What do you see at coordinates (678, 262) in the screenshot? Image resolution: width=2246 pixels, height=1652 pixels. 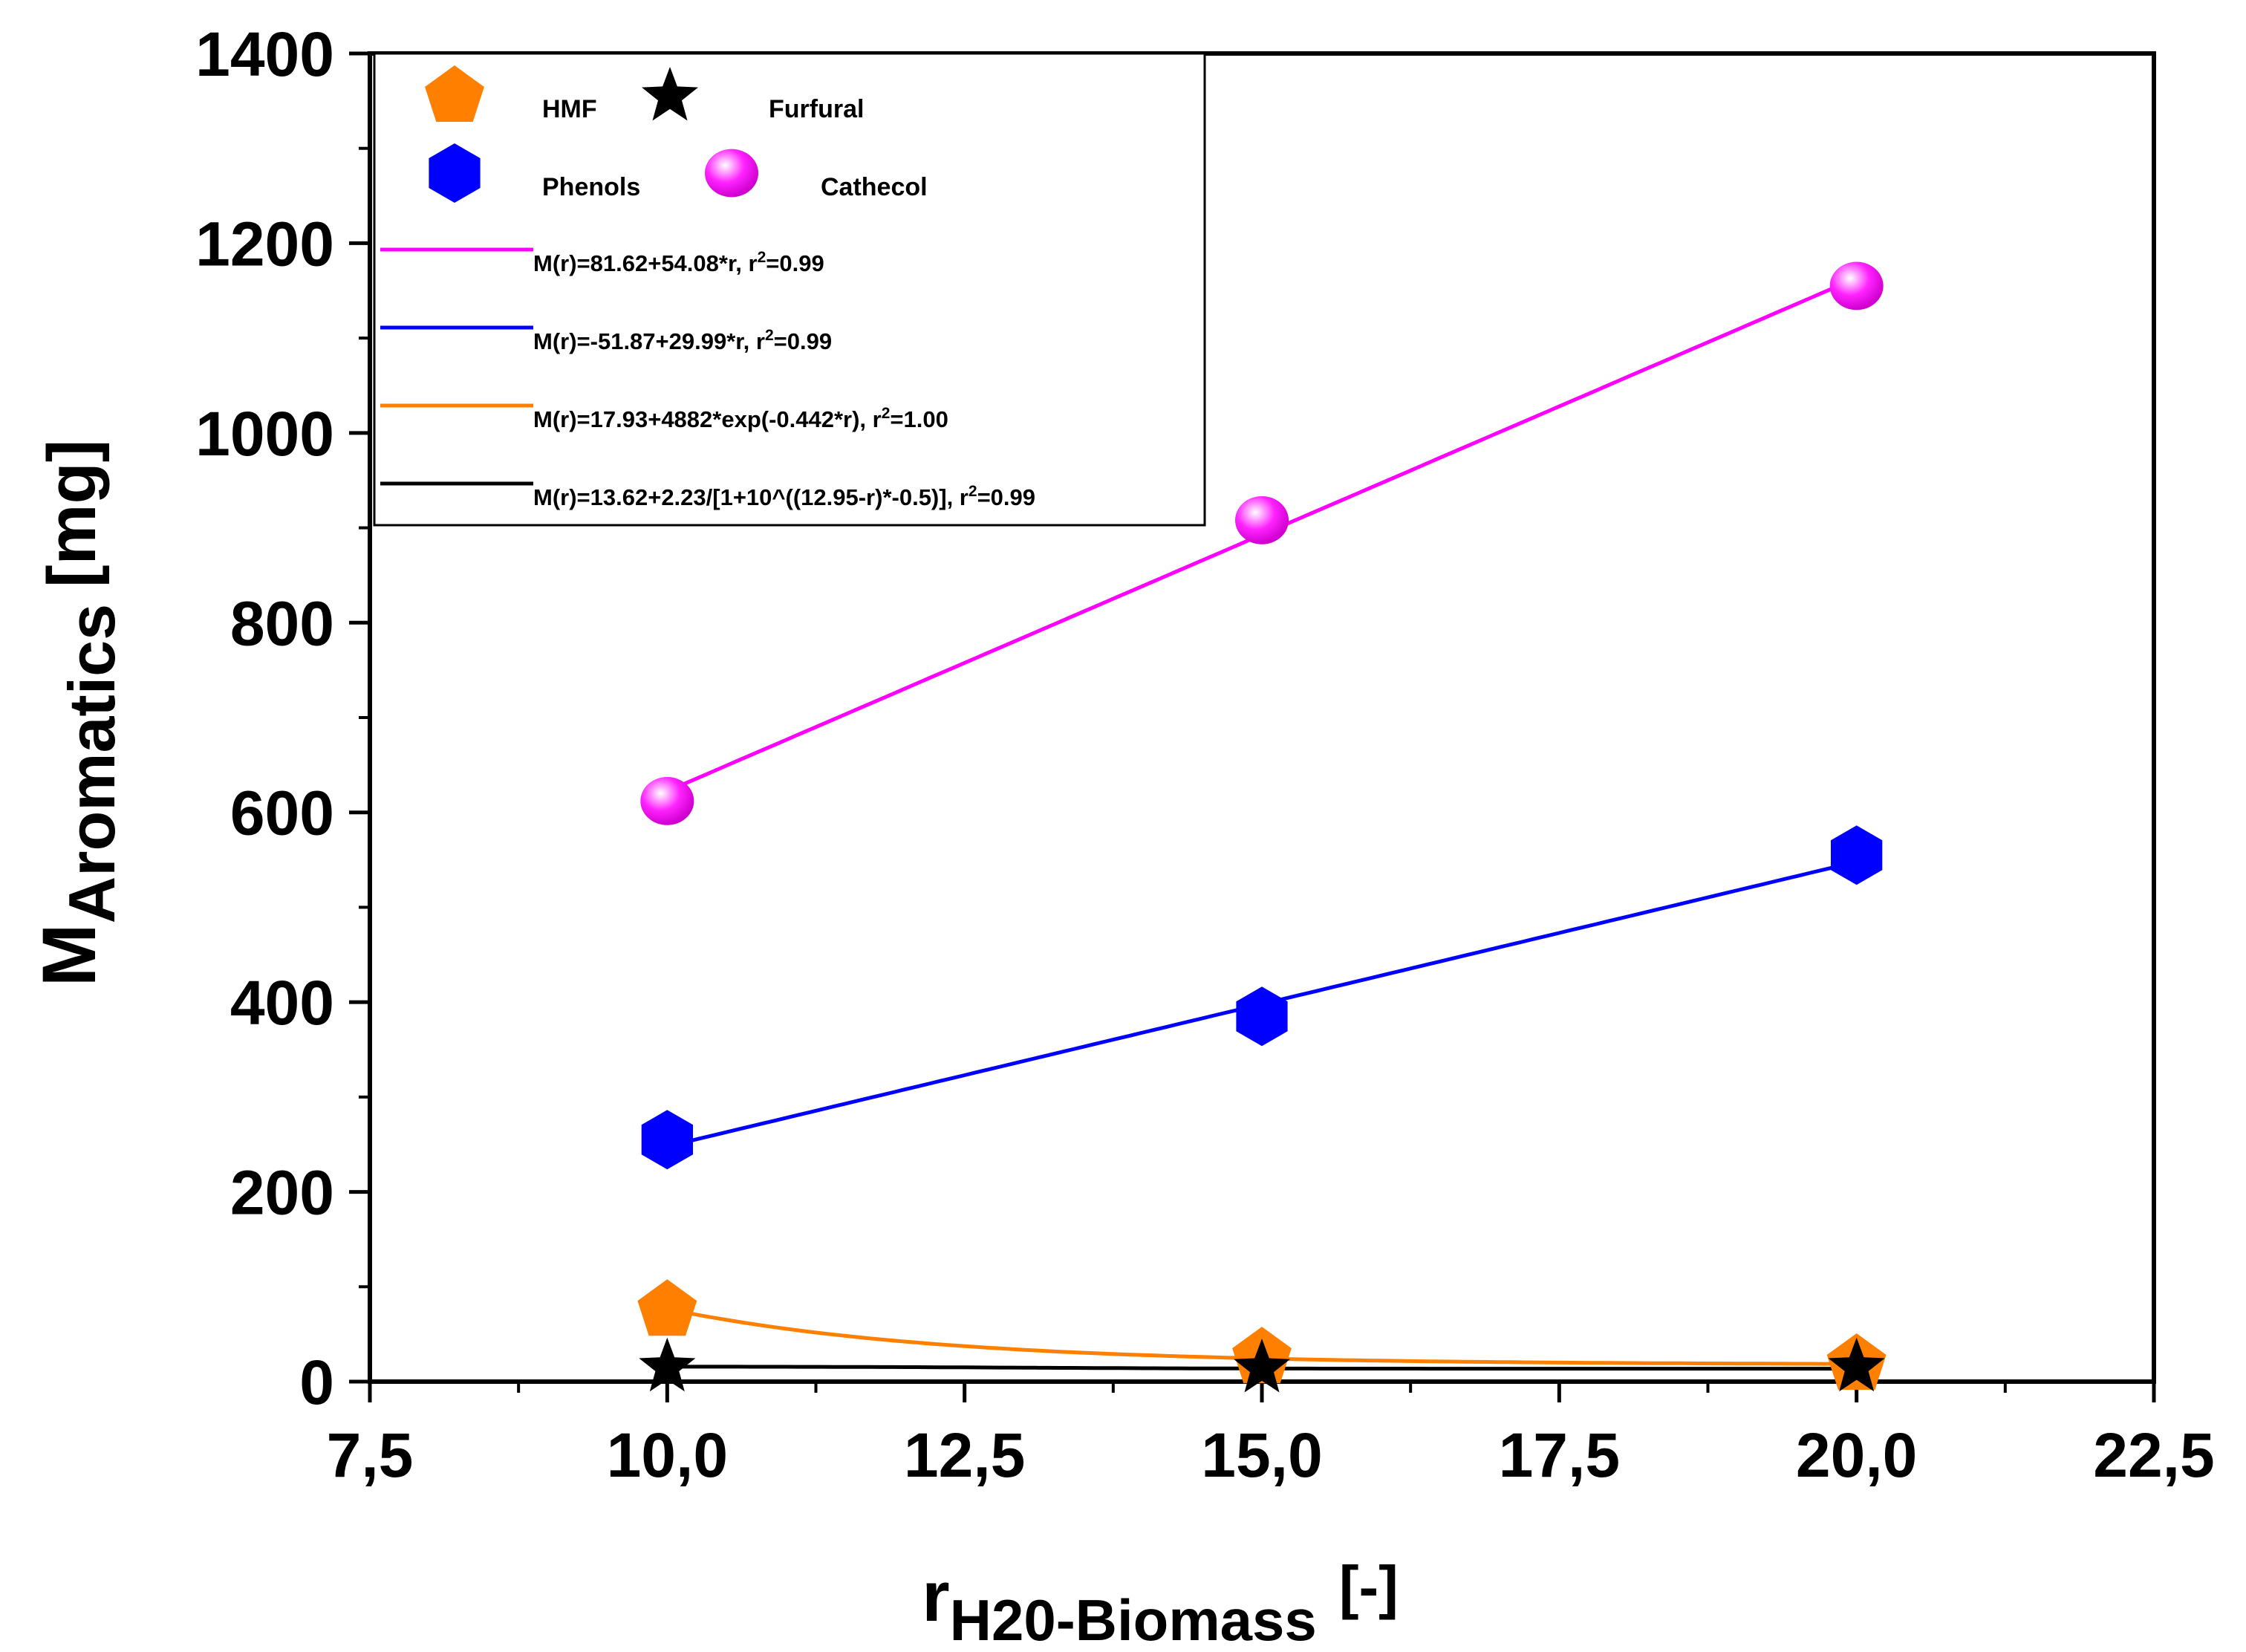 I see `legend-fit-cathecol: M(r)=81.62+54.08*r, r2=0.99` at bounding box center [678, 262].